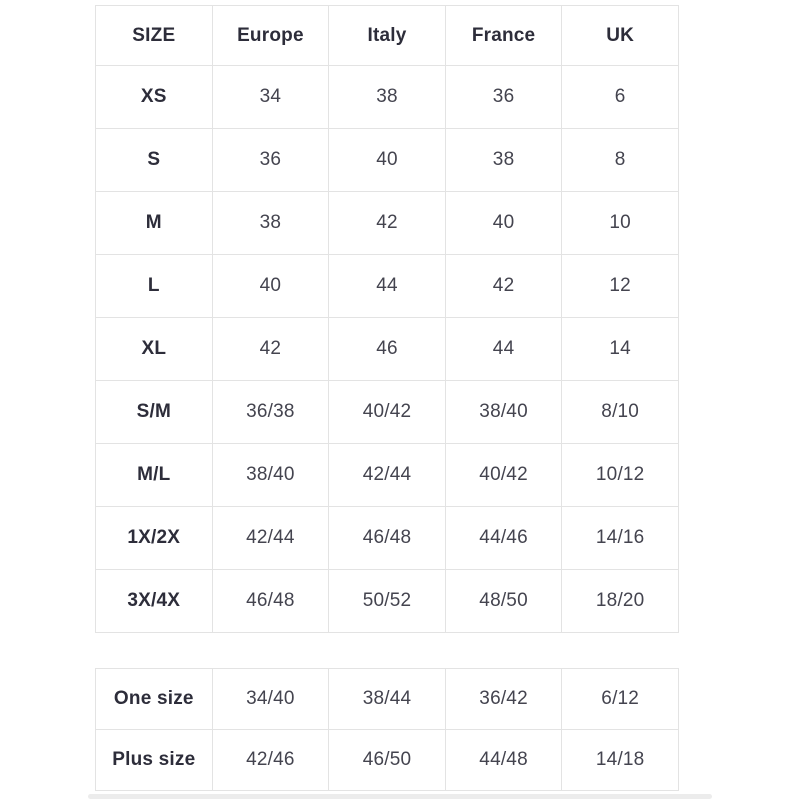 This screenshot has width=800, height=800. I want to click on table-row: L 40 44 42 12, so click(387, 286).